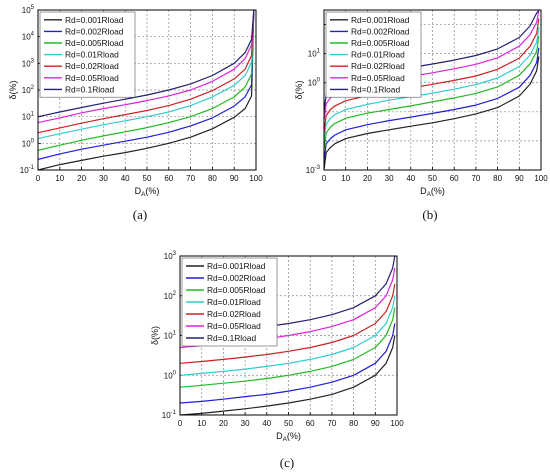 The height and width of the screenshot is (475, 550). Describe the element at coordinates (287, 462) in the screenshot. I see `panel-caption-c: (c)` at that location.